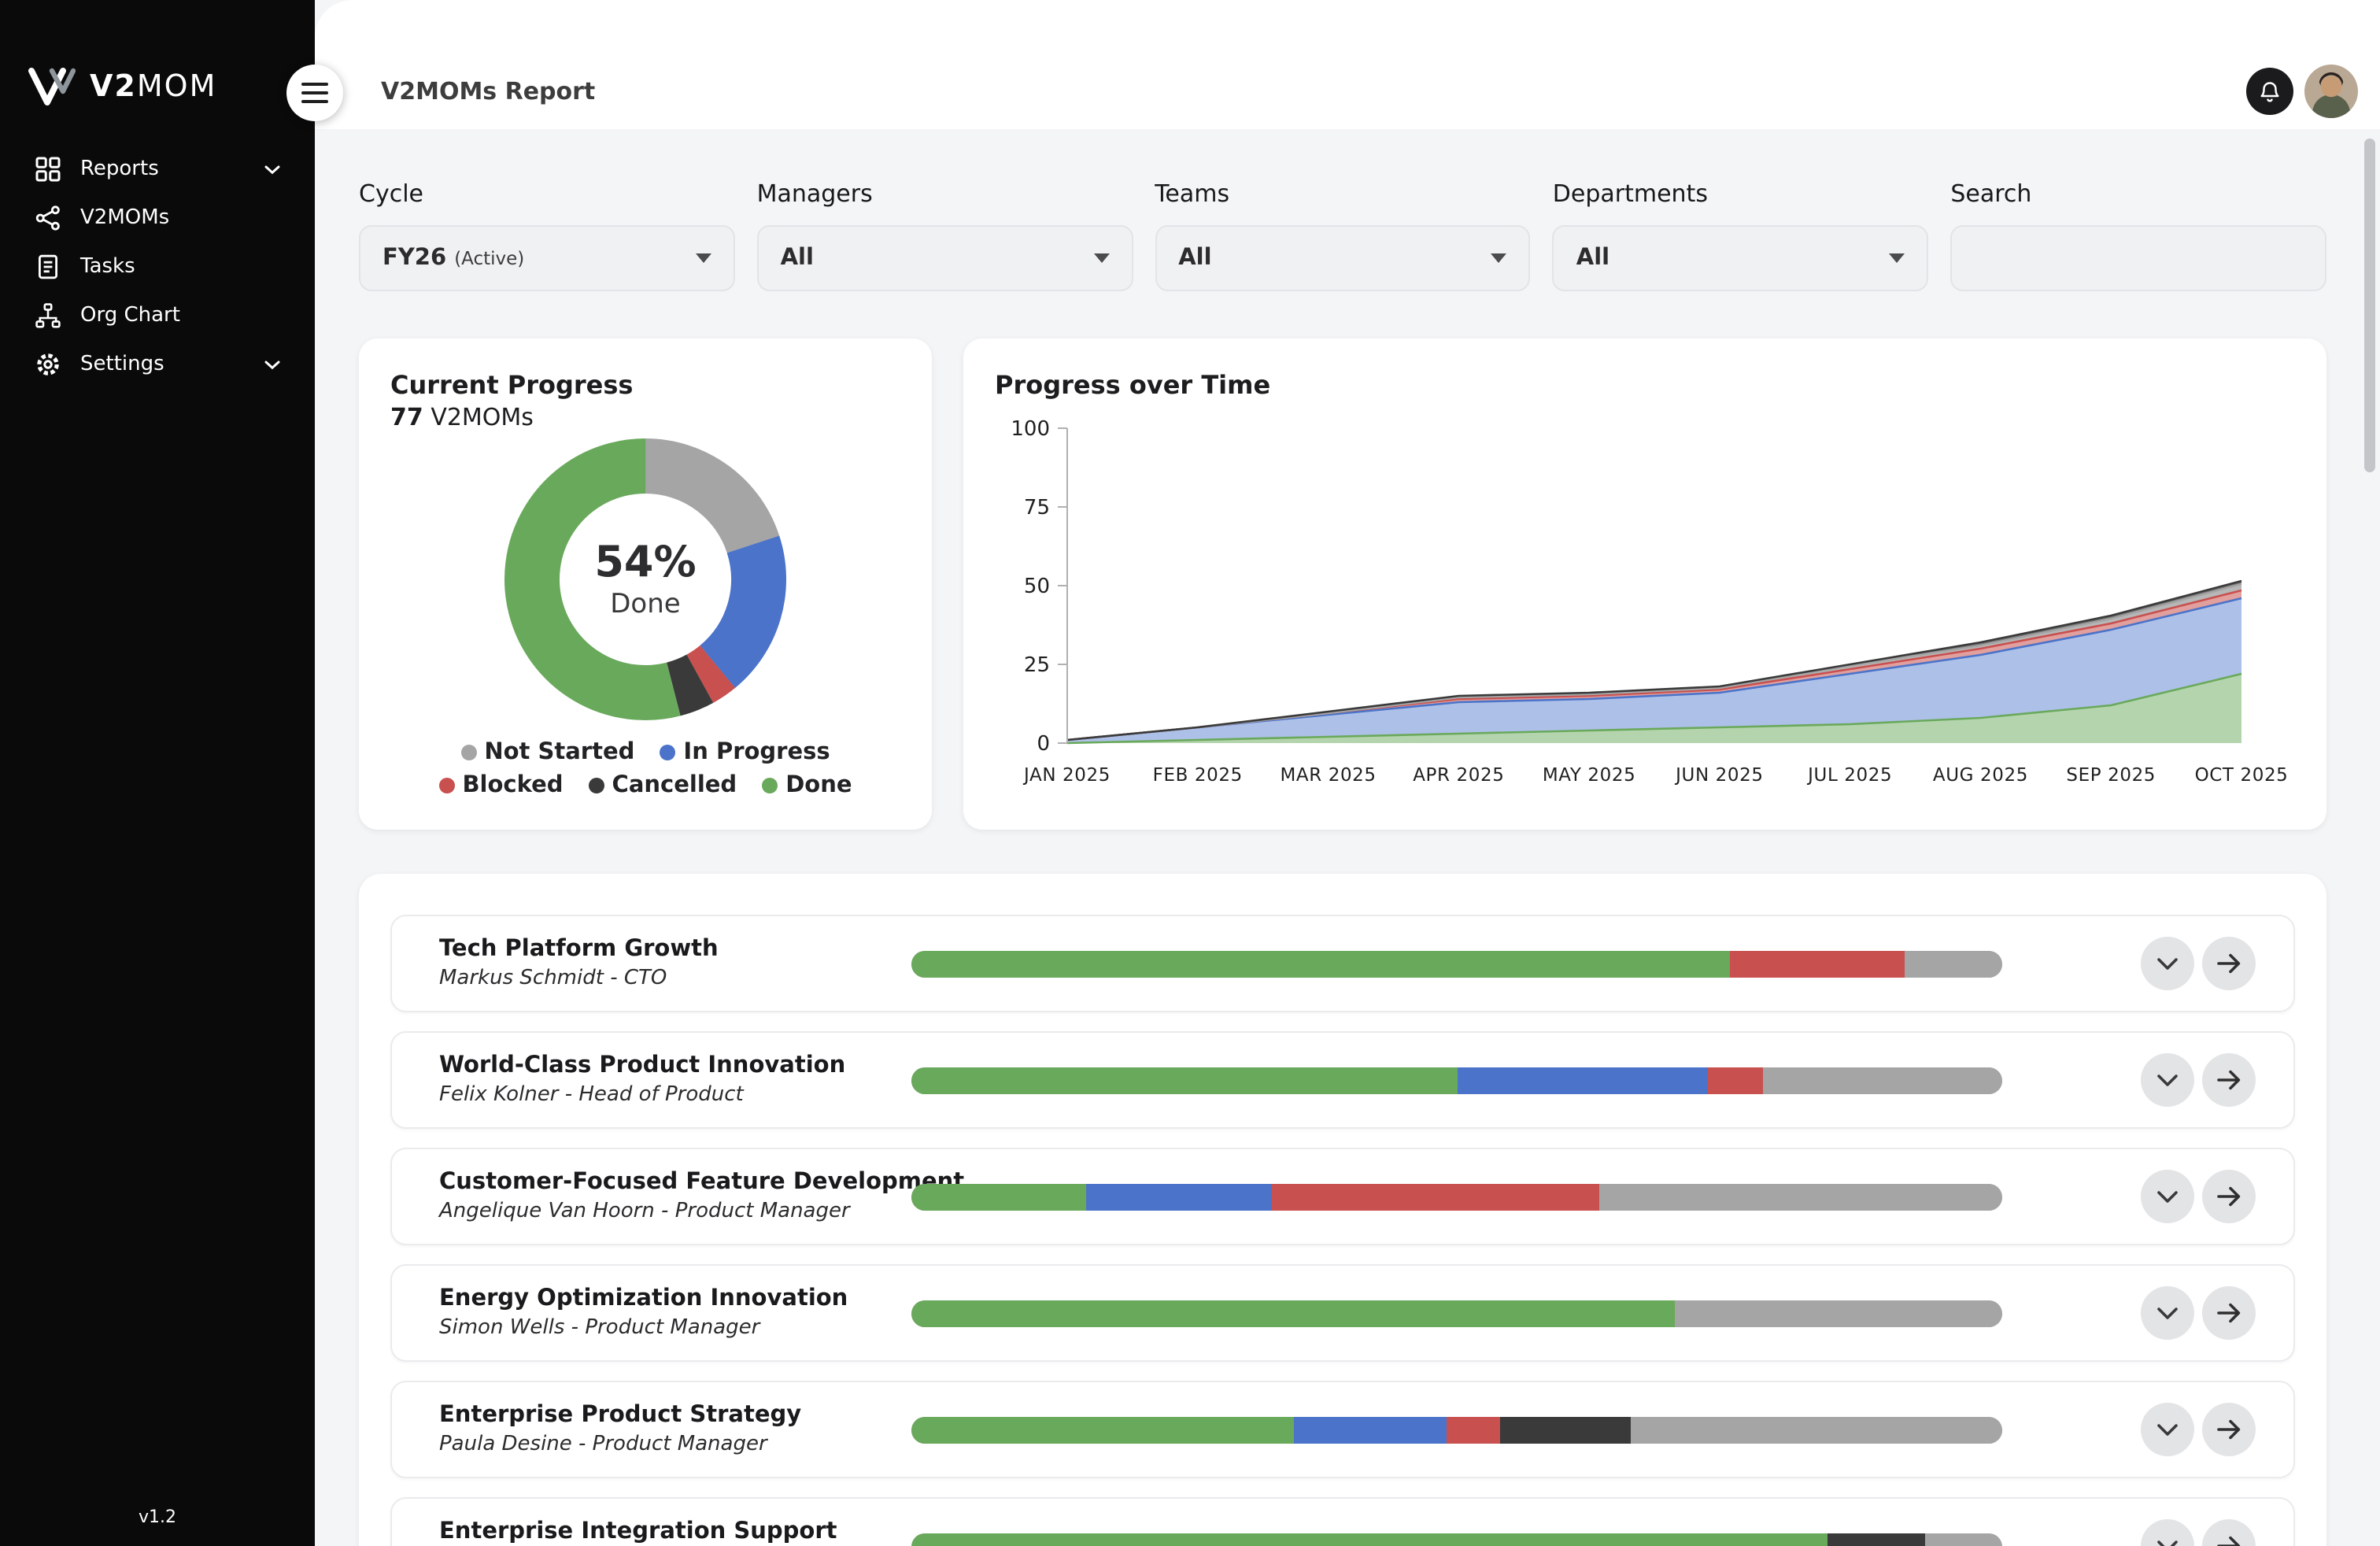 The image size is (2380, 1546). Describe the element at coordinates (157, 364) in the screenshot. I see `sidebar-item-settings: Settings` at that location.